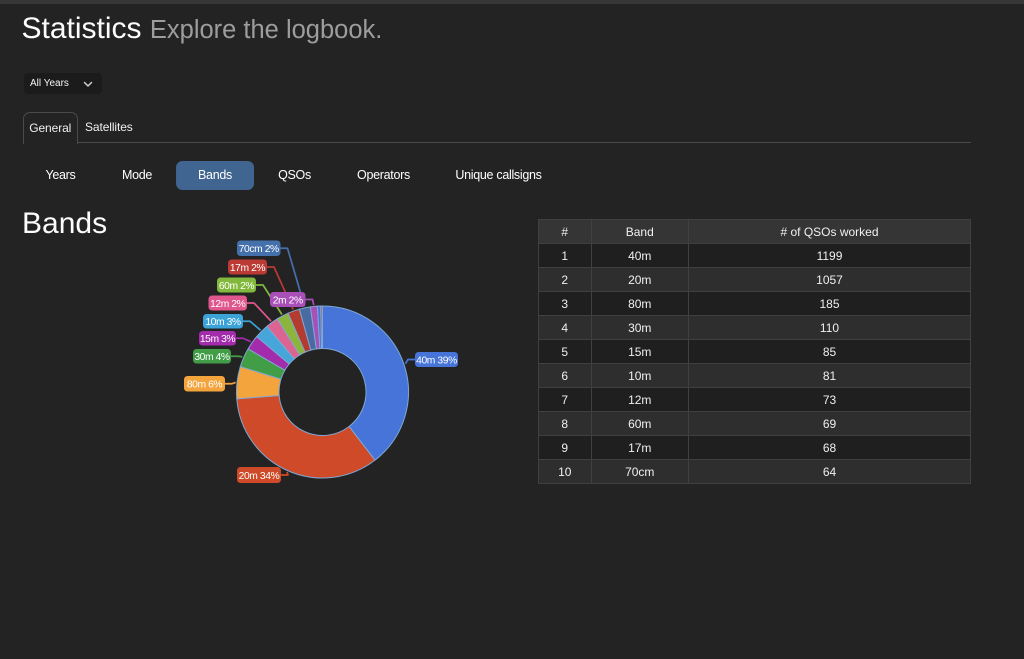  I want to click on svg-text: 2m 2%, so click(288, 300).